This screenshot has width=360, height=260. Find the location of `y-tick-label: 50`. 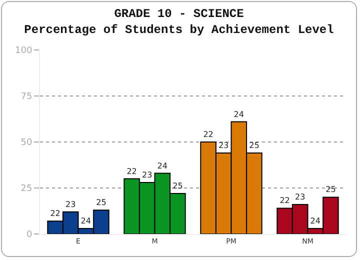

y-tick-label: 50 is located at coordinates (26, 143).